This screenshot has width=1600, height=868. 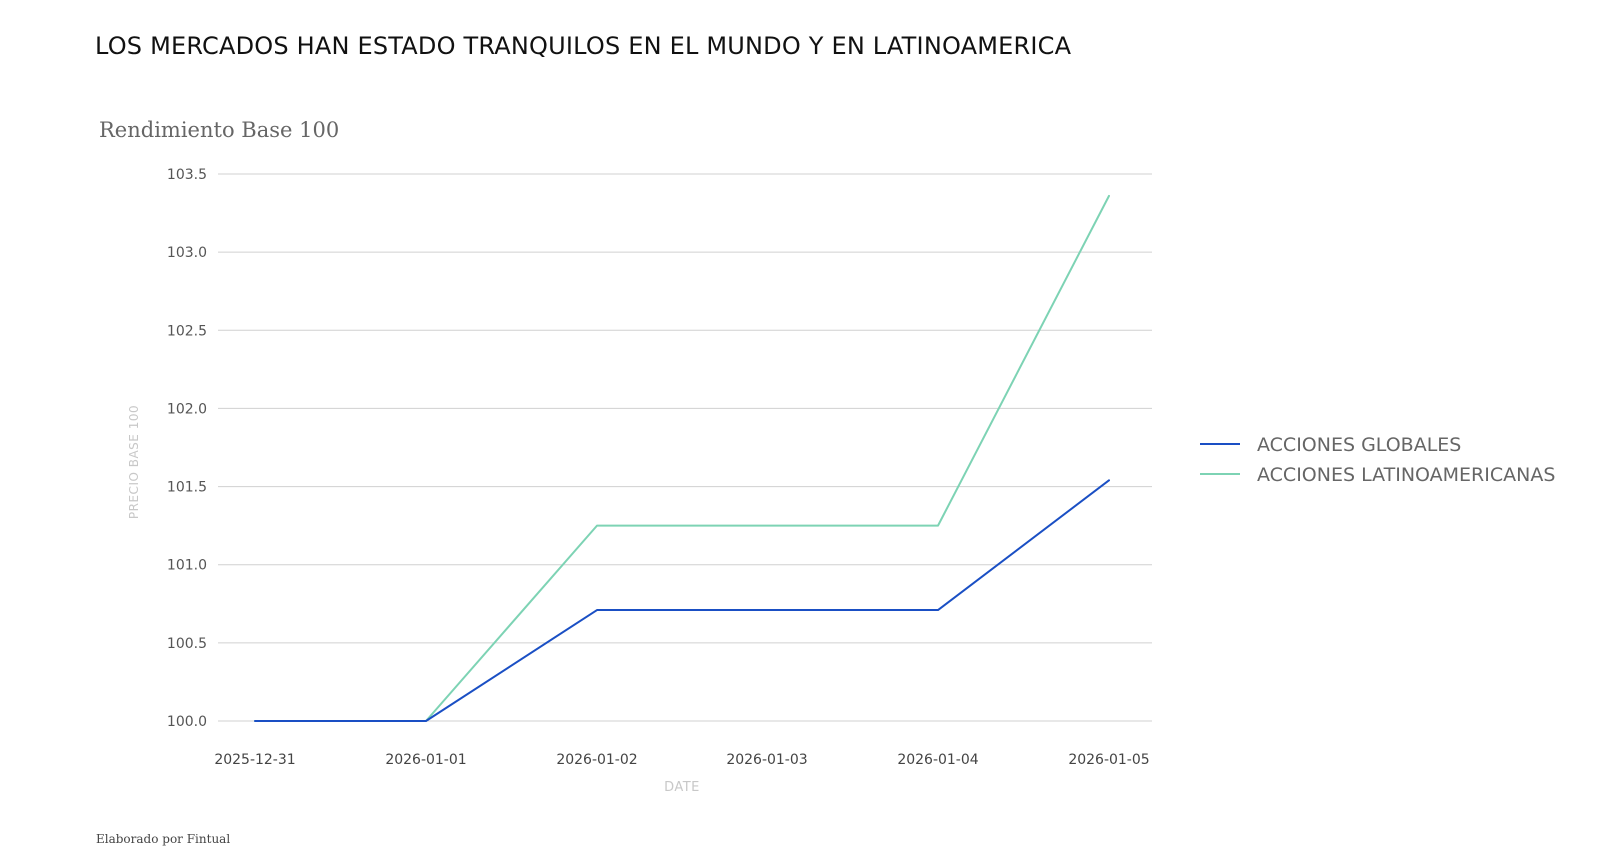 What do you see at coordinates (187, 566) in the screenshot?
I see `y-tick-label: 101.0` at bounding box center [187, 566].